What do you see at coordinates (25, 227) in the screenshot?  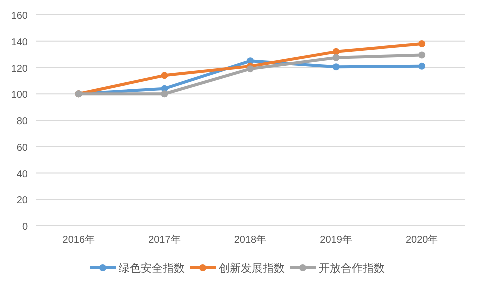 I see `y-tick-label: 0` at bounding box center [25, 227].